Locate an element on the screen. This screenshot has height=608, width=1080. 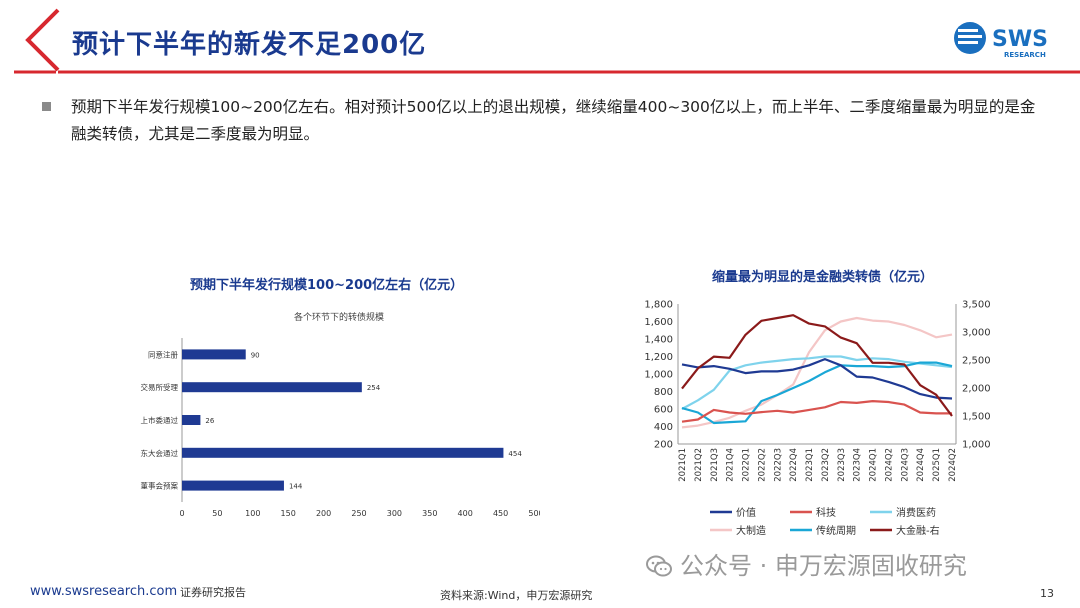
legend-label: 传统周期 is located at coordinates (836, 530).